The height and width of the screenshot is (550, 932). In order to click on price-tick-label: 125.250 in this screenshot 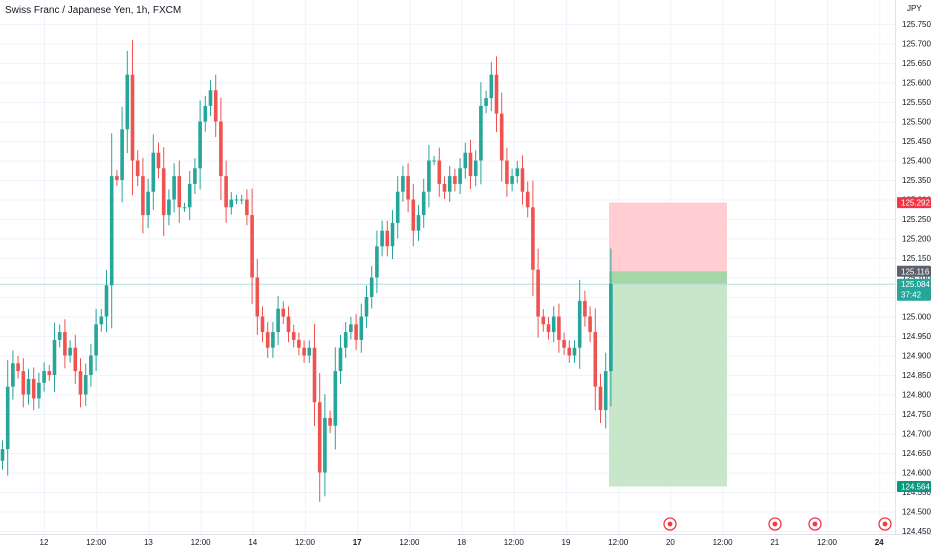, I will do `click(916, 219)`.